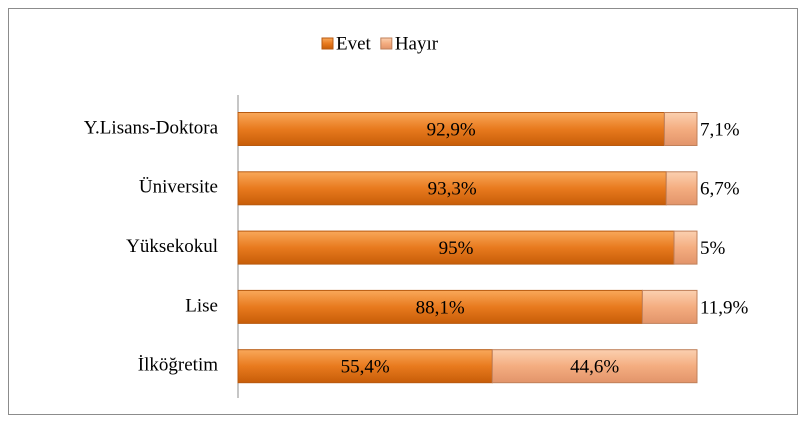  I want to click on data-label: 55,4%, so click(365, 367).